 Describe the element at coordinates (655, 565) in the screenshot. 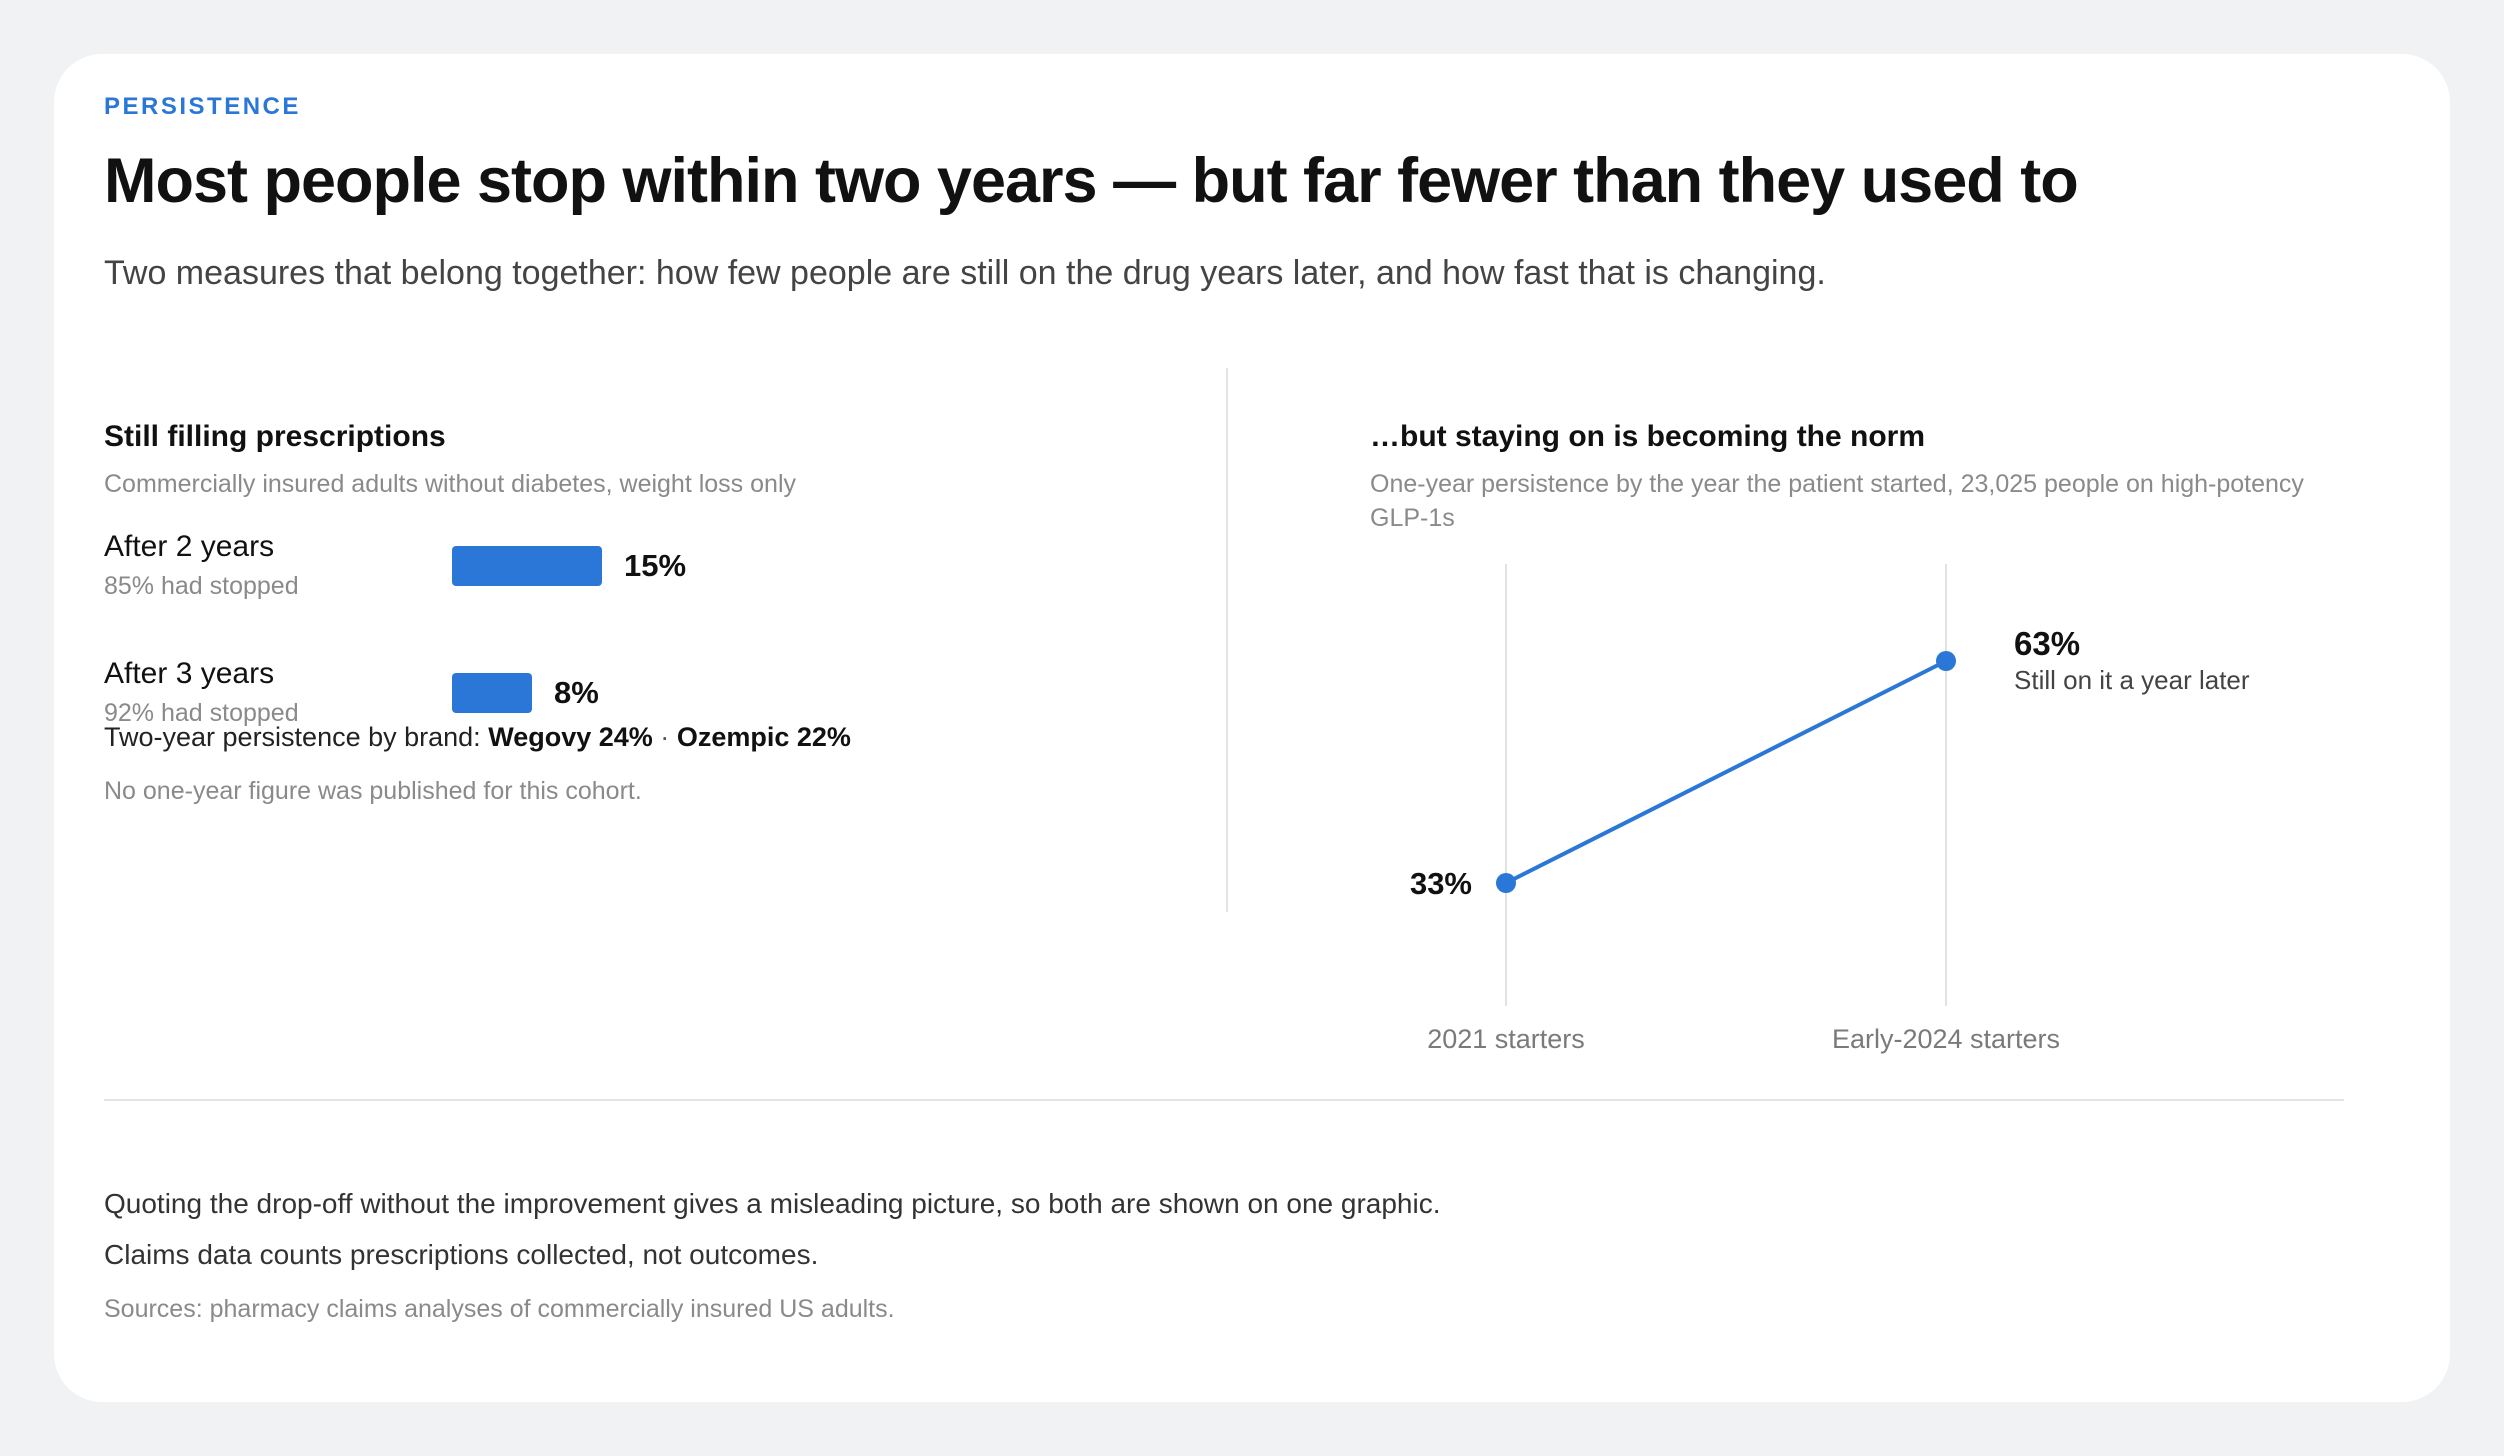

I see `bar-value-label: 15%` at that location.